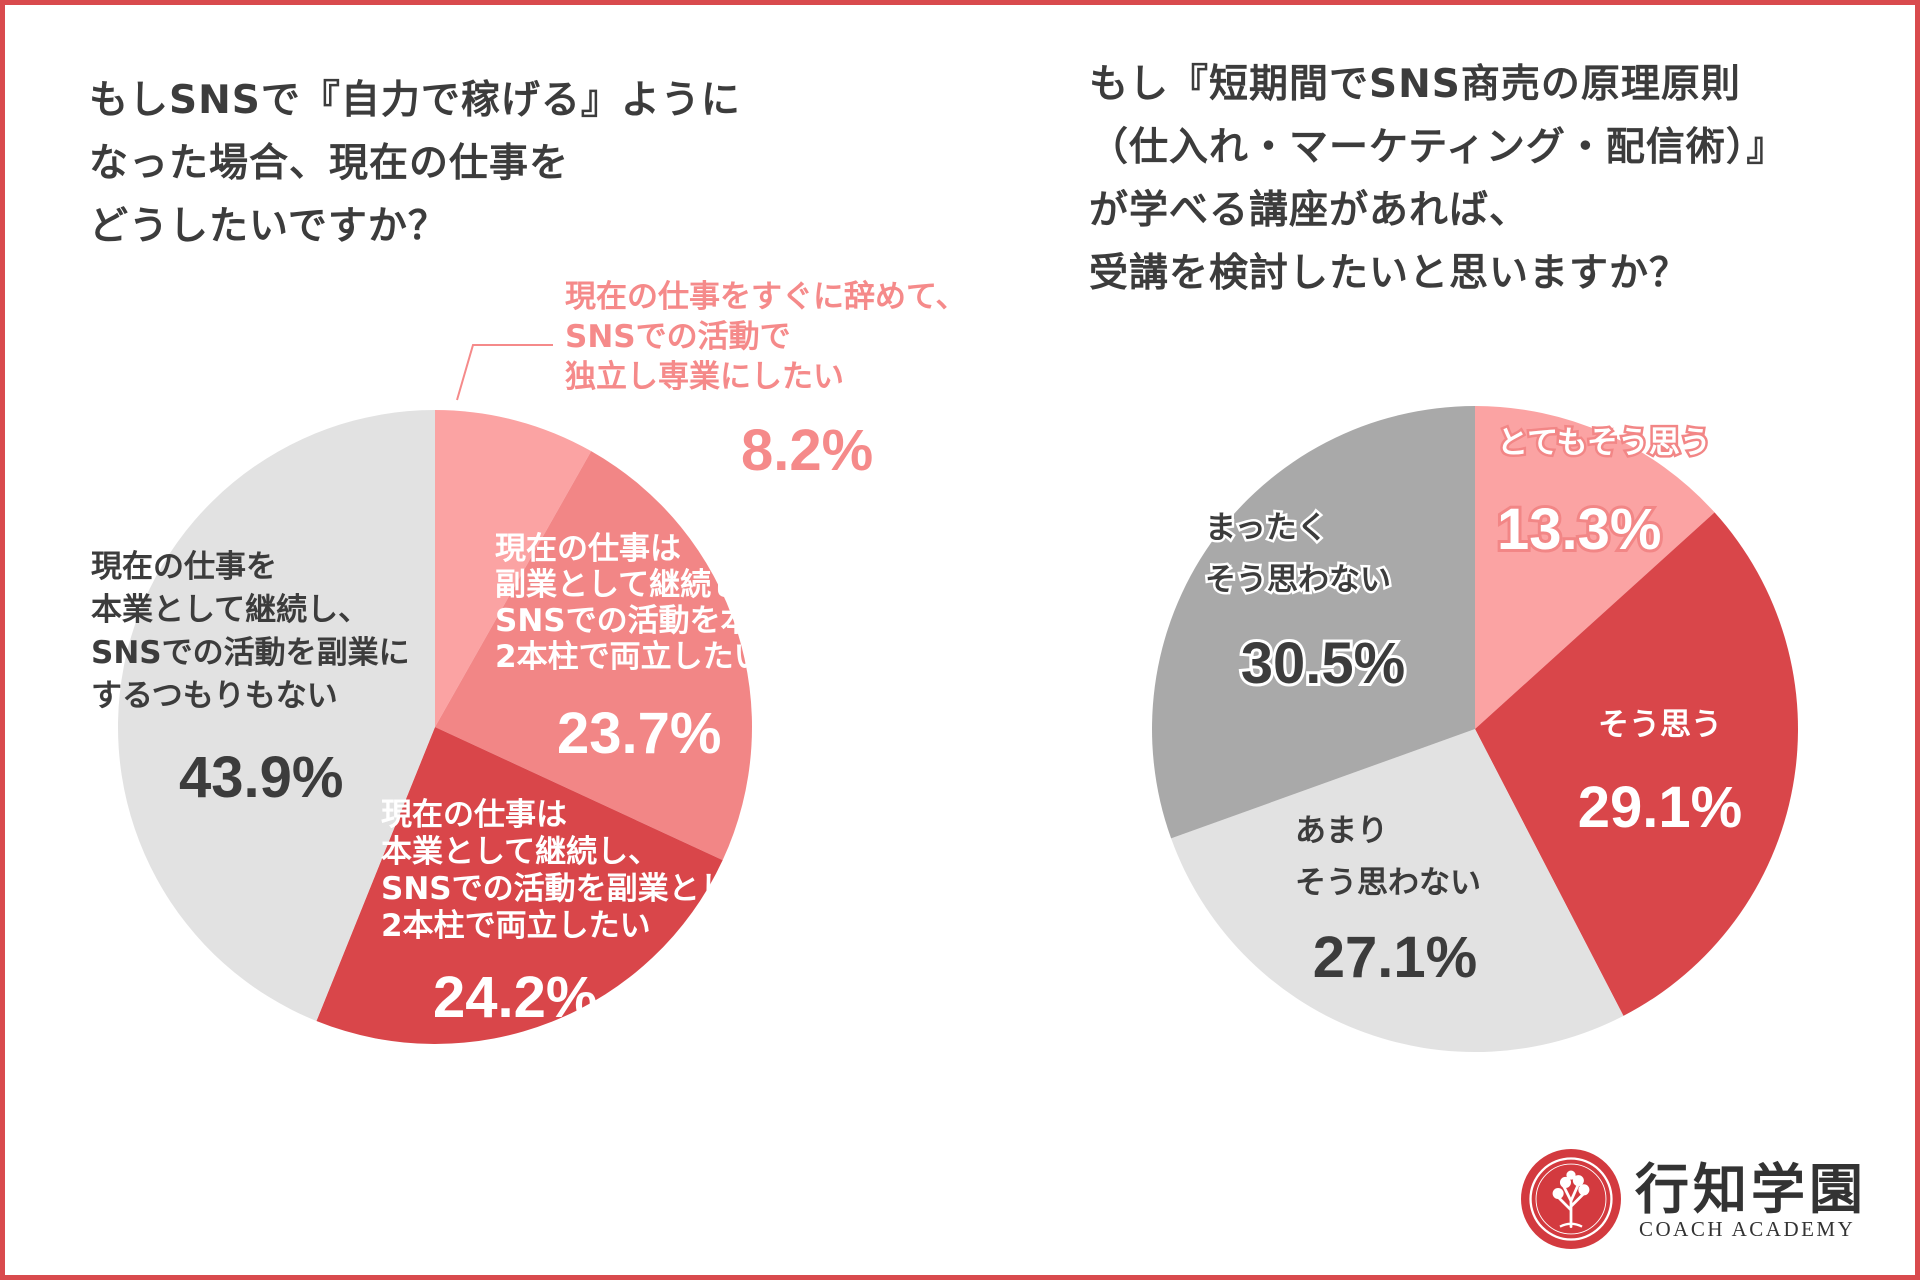 This screenshot has width=1920, height=1285. What do you see at coordinates (504, 372) in the screenshot?
I see `chart1-leader-line` at bounding box center [504, 372].